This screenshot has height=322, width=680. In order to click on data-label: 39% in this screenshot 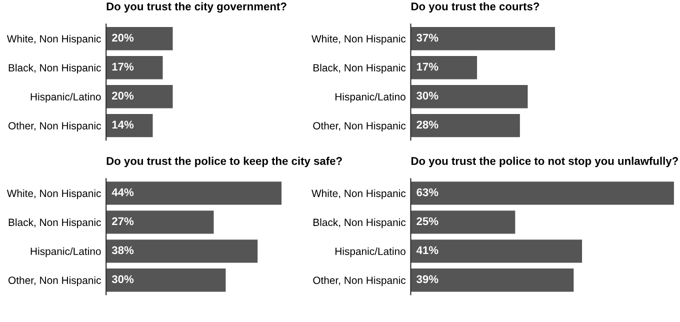, I will do `click(427, 279)`.